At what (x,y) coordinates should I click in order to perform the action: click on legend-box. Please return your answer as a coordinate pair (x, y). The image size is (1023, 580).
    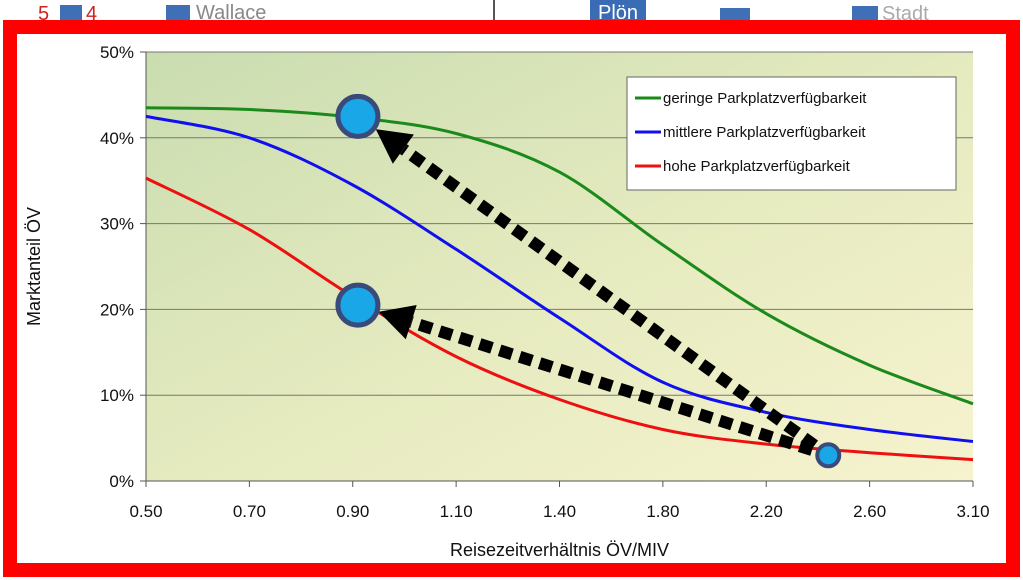
    Looking at the image, I should click on (791, 133).